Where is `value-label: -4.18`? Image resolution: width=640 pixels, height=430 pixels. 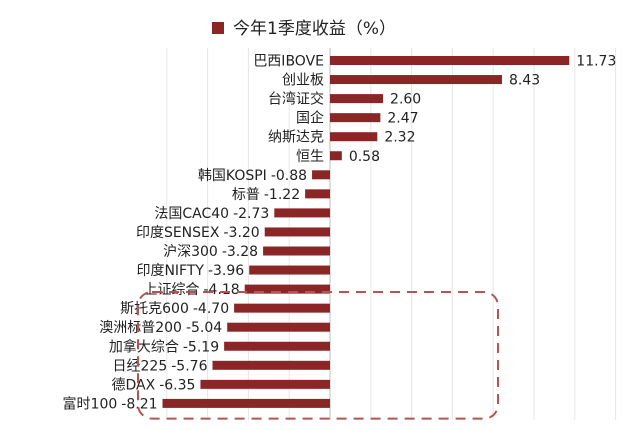
value-label: -4.18 is located at coordinates (221, 290).